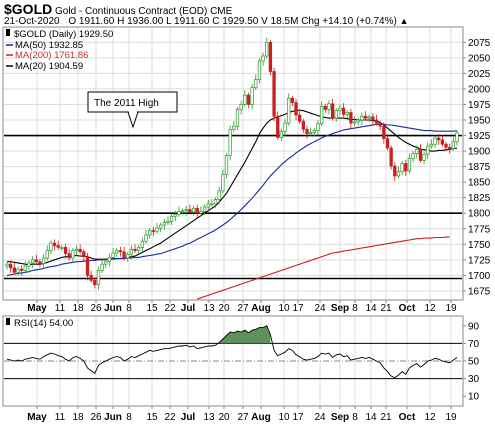 Image resolution: width=495 pixels, height=427 pixels. I want to click on rsi-ytick-label: 30, so click(474, 379).